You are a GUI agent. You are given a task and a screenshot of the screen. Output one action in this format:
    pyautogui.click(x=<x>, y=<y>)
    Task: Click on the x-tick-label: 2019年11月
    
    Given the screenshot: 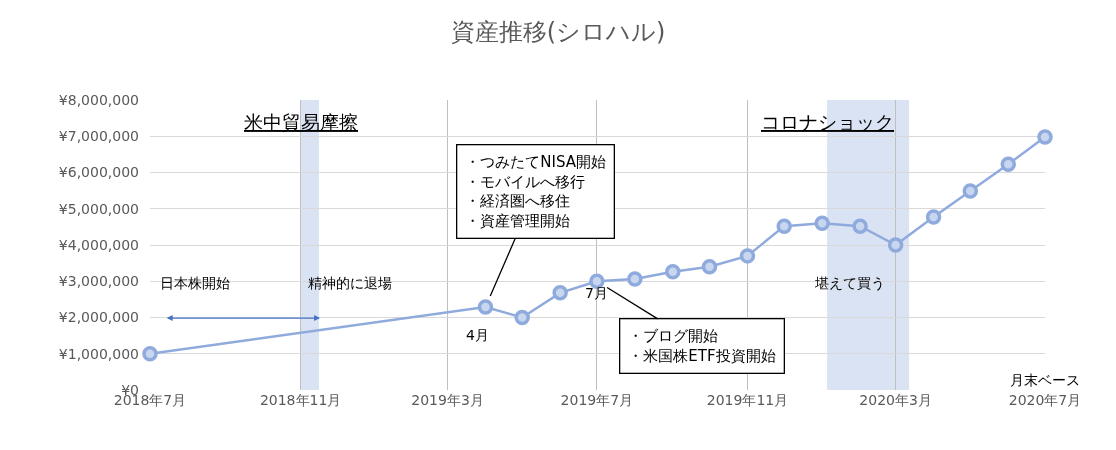 What is the action you would take?
    pyautogui.click(x=747, y=400)
    